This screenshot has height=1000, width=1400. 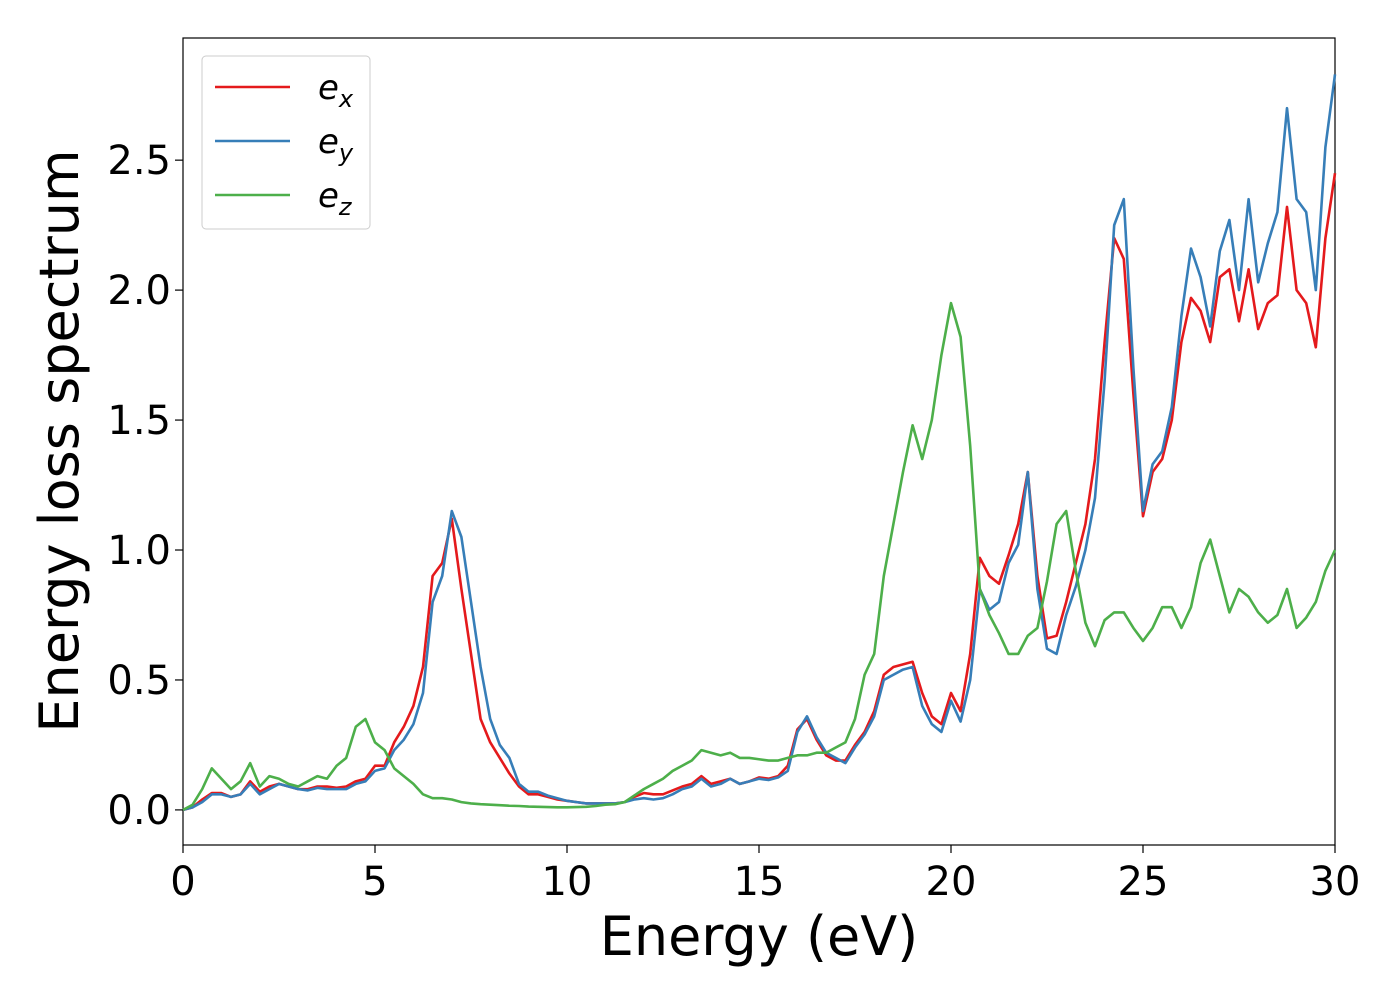 I want to click on x-tick-label: 0, so click(x=182, y=882).